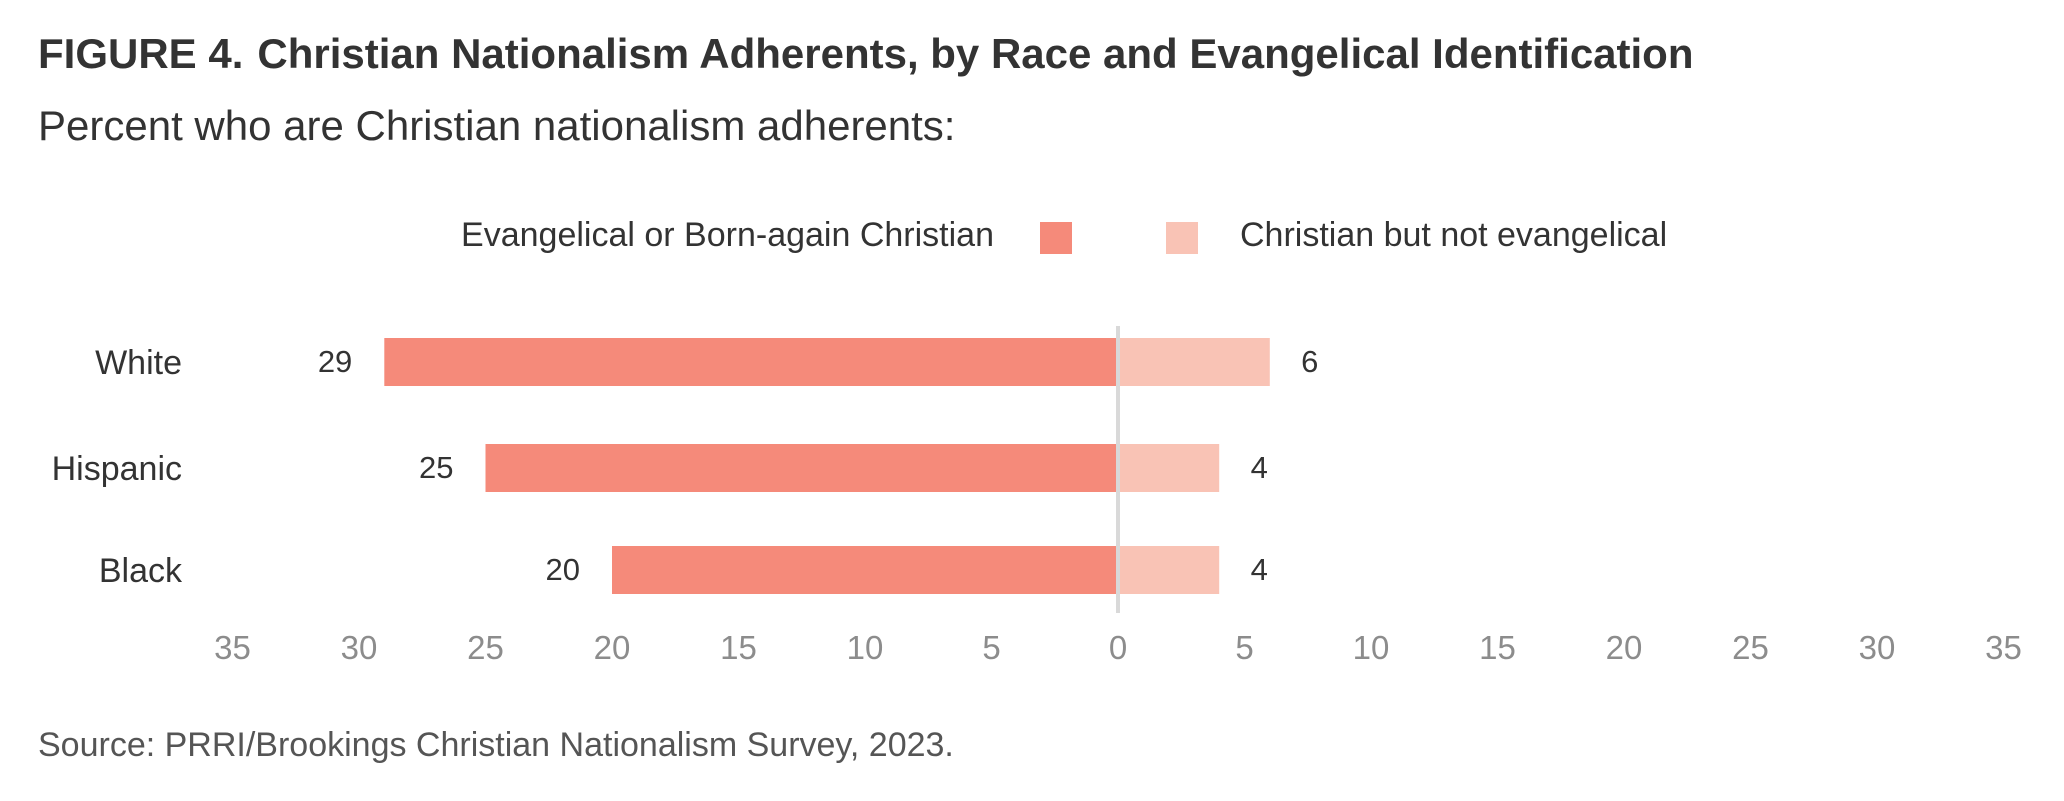 The image size is (2064, 801). I want to click on data-label-evangelical-white: 29, so click(335, 361).